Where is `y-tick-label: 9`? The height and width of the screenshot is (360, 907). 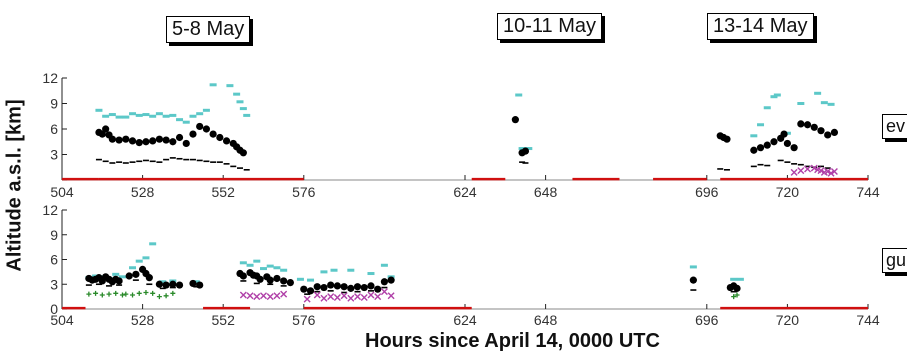 y-tick-label: 9 is located at coordinates (54, 235).